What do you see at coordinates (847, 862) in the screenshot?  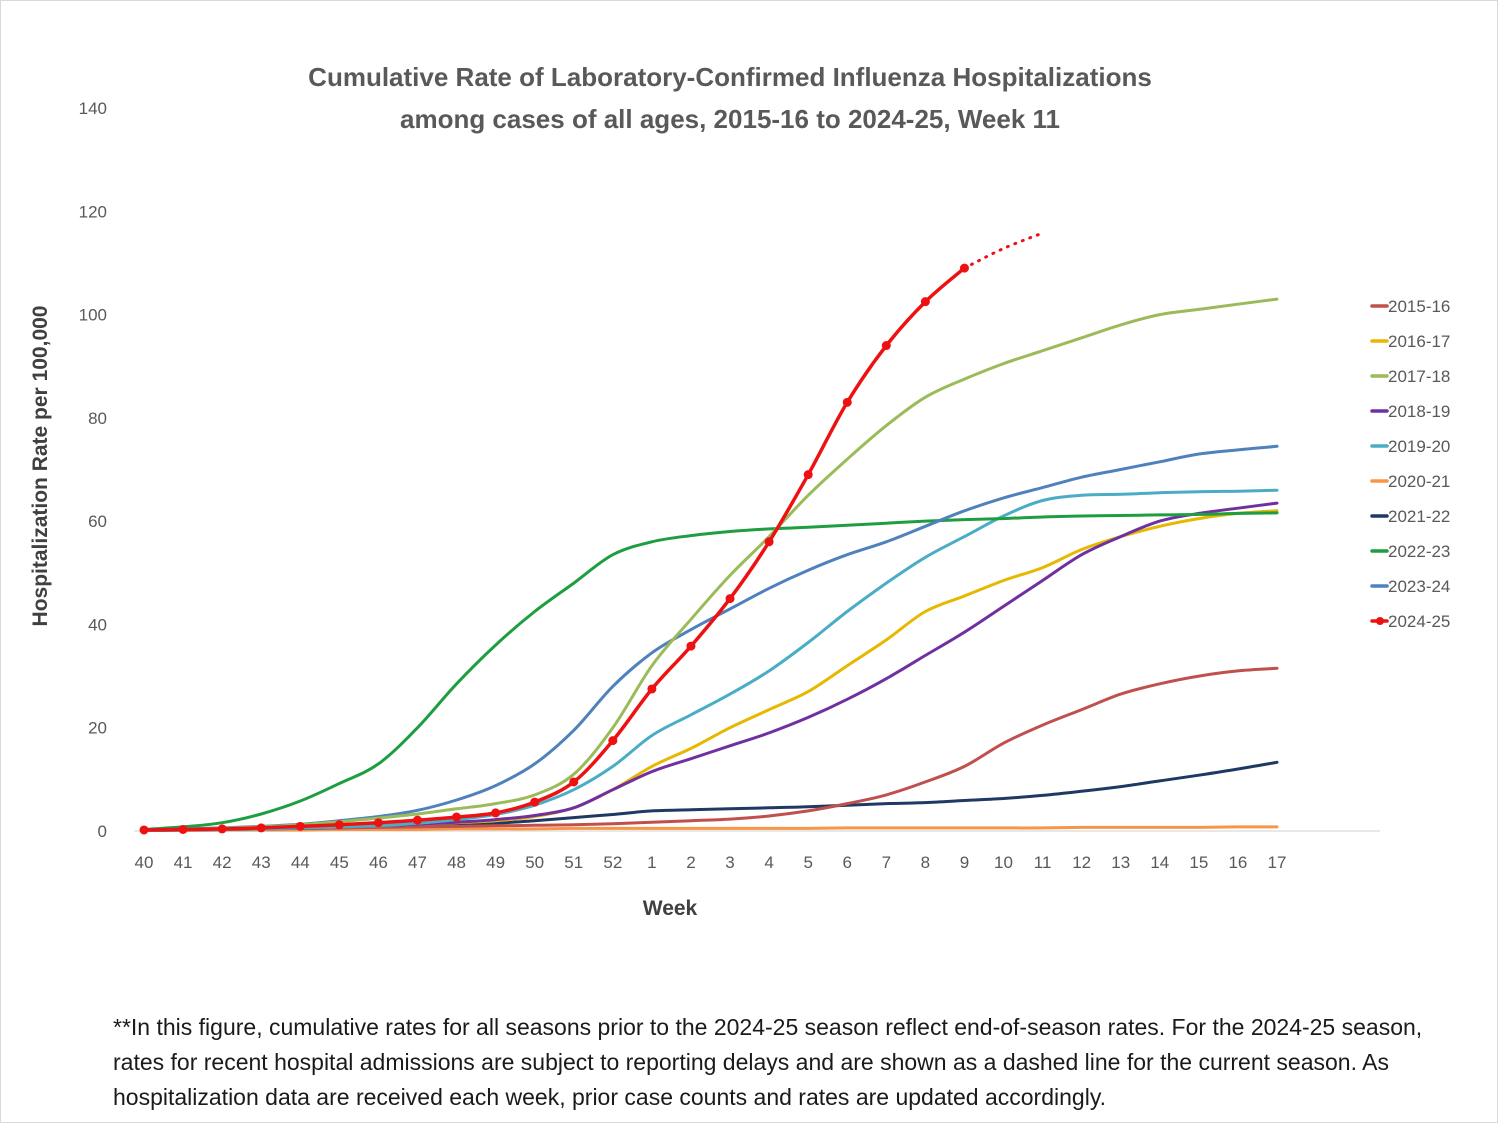 I see `x-tick-label: 6` at bounding box center [847, 862].